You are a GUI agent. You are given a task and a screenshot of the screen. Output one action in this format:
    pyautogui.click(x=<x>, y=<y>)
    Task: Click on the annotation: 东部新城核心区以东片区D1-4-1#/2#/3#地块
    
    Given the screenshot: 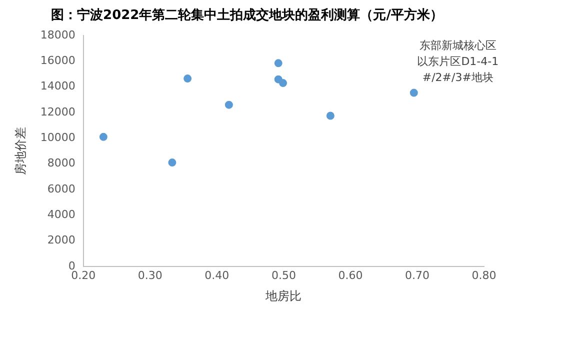 What is the action you would take?
    pyautogui.click(x=458, y=61)
    